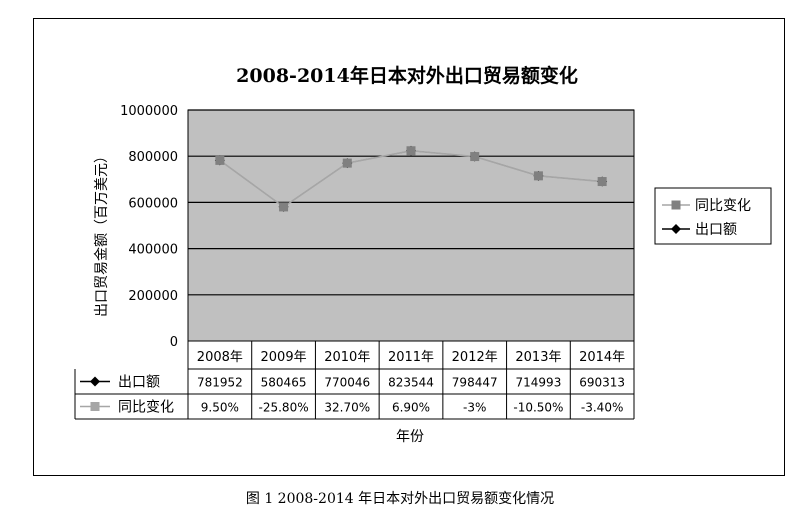 This screenshot has width=800, height=514. Describe the element at coordinates (284, 357) in the screenshot. I see `x-tick-label: 2009年` at that location.